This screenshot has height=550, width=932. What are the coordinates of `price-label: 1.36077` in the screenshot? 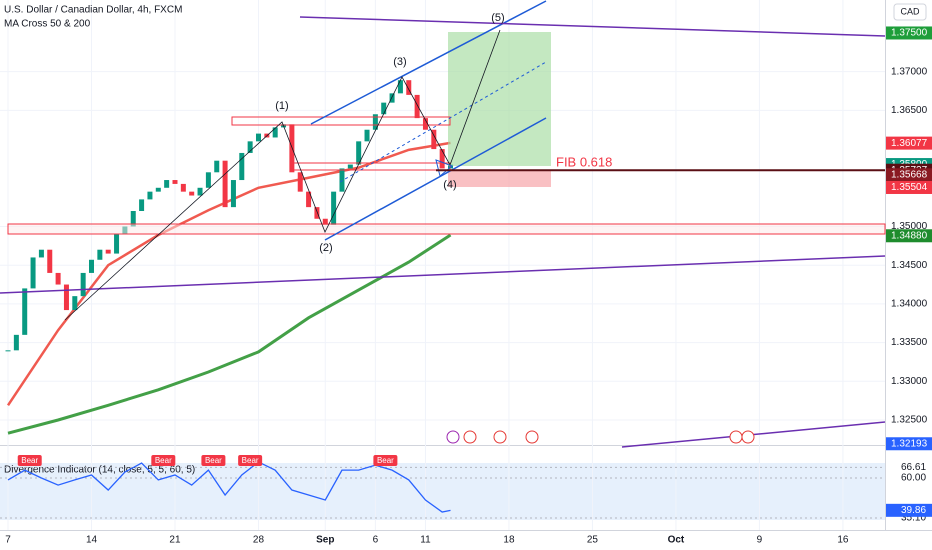 It's located at (909, 143).